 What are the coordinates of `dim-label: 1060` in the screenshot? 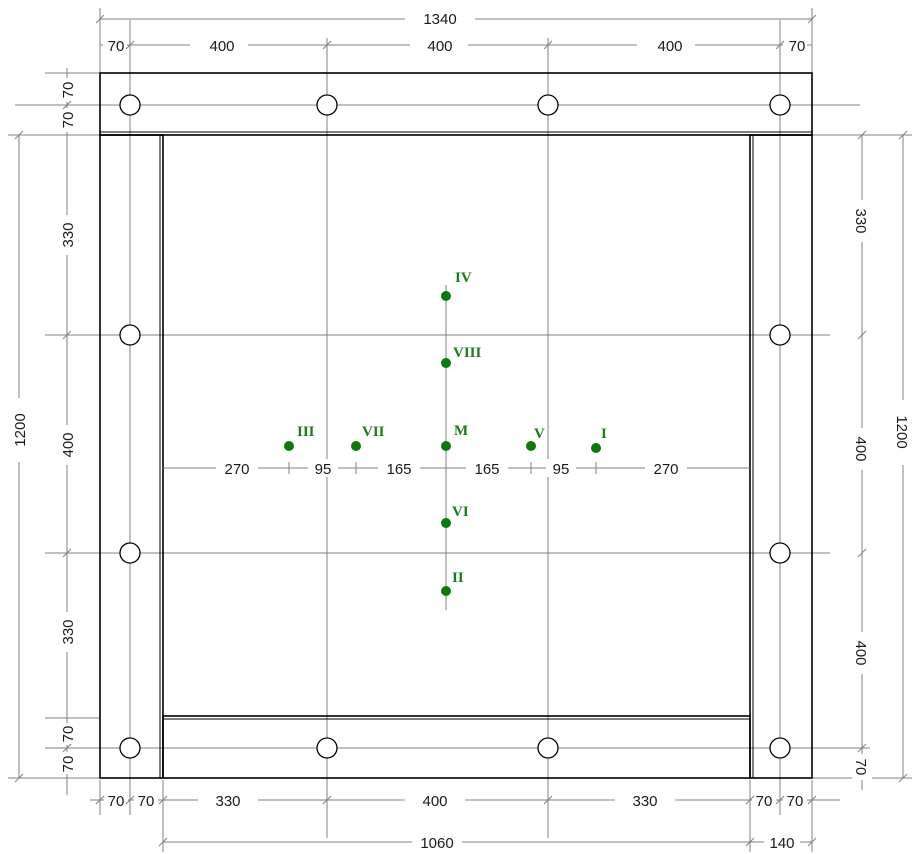 It's located at (436, 843).